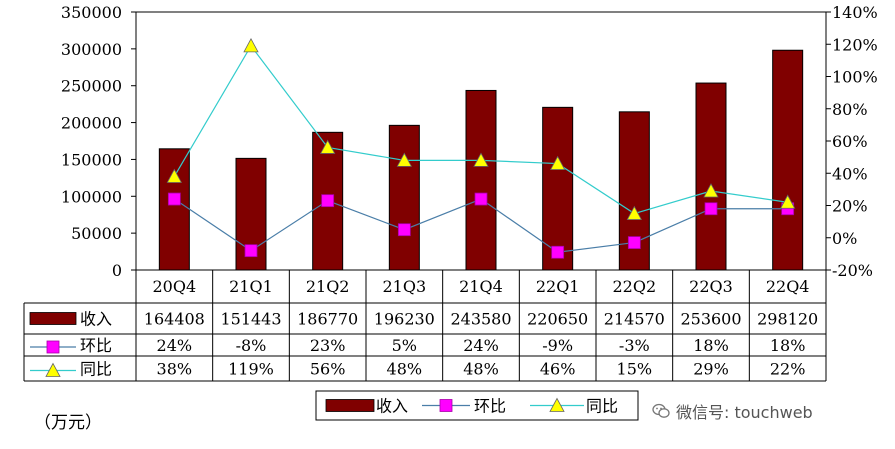 This screenshot has width=895, height=449. I want to click on bar-20Q4, so click(174, 209).